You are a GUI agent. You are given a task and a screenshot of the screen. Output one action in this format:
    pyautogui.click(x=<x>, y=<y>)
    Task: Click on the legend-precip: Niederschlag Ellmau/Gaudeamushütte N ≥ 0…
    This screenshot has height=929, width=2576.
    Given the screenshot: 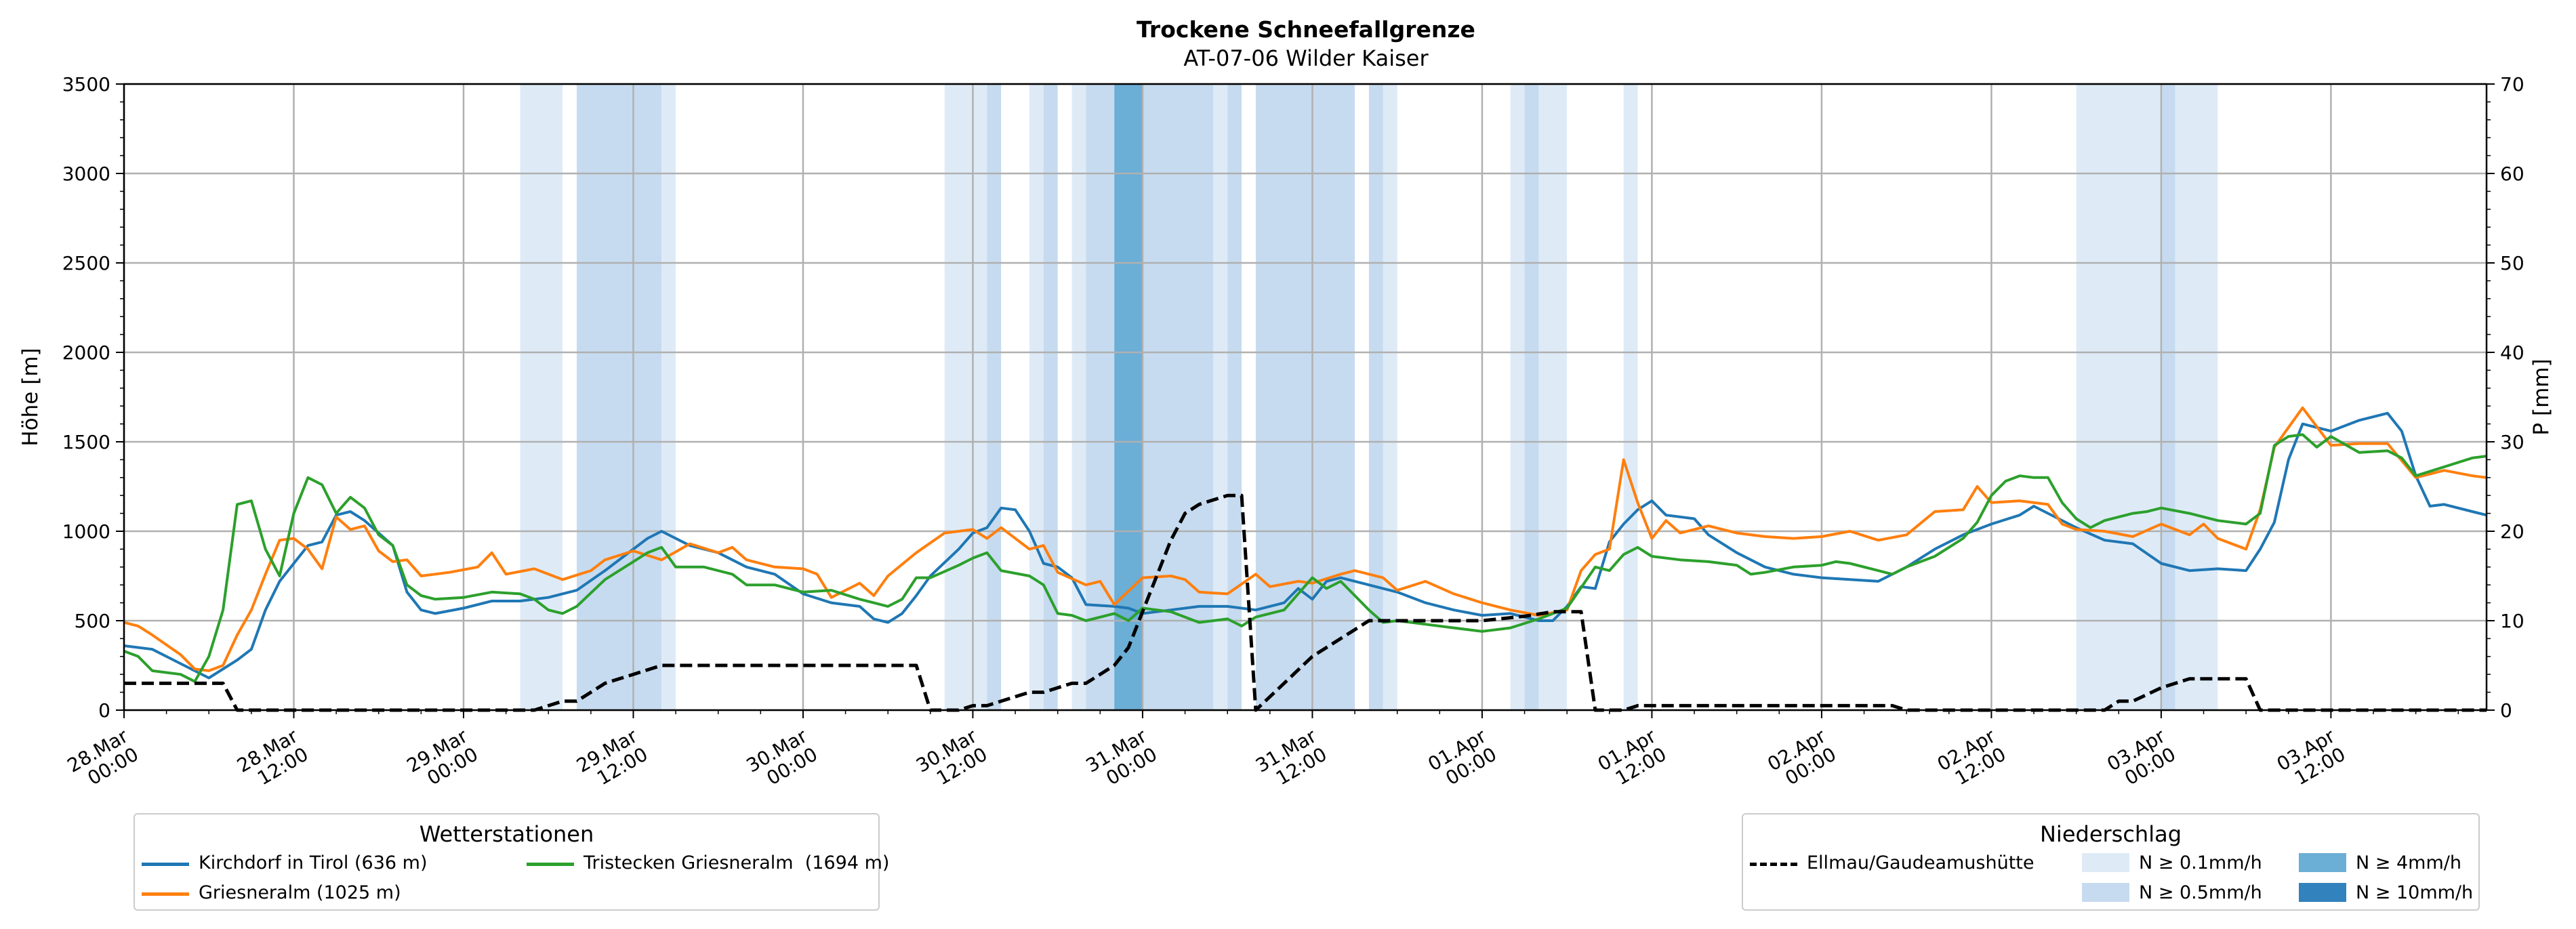 What is the action you would take?
    pyautogui.click(x=2111, y=862)
    